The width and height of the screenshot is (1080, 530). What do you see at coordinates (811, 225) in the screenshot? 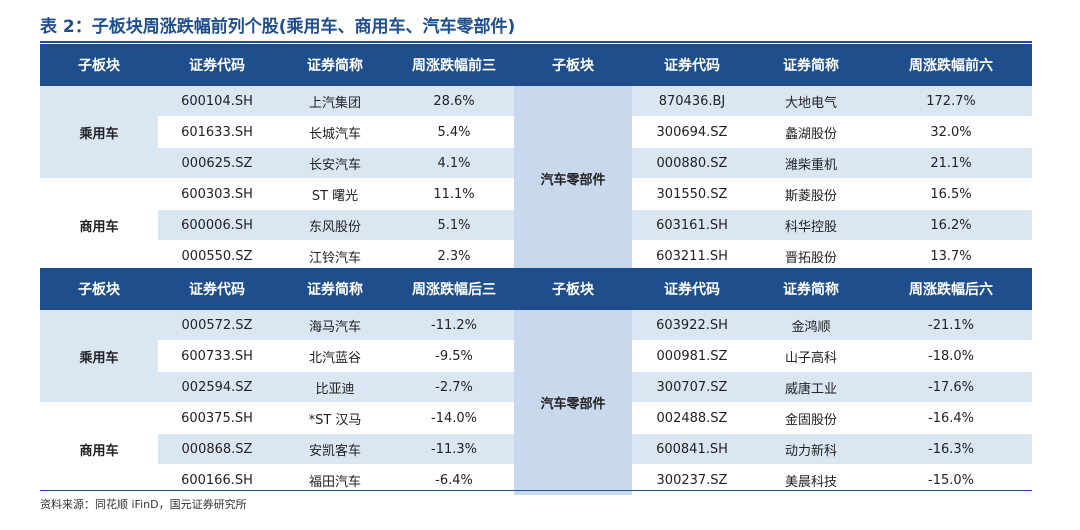
I see `name-cell: 科华控股` at bounding box center [811, 225].